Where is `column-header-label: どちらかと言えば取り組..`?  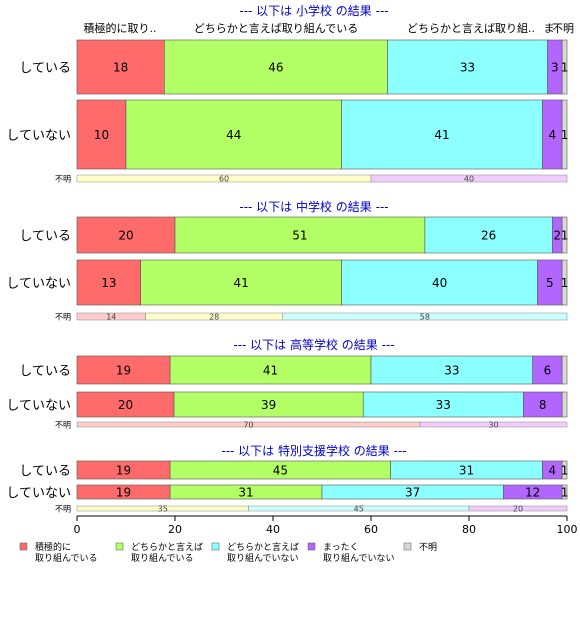
column-header-label: どちらかと言えば取り組.. is located at coordinates (471, 28).